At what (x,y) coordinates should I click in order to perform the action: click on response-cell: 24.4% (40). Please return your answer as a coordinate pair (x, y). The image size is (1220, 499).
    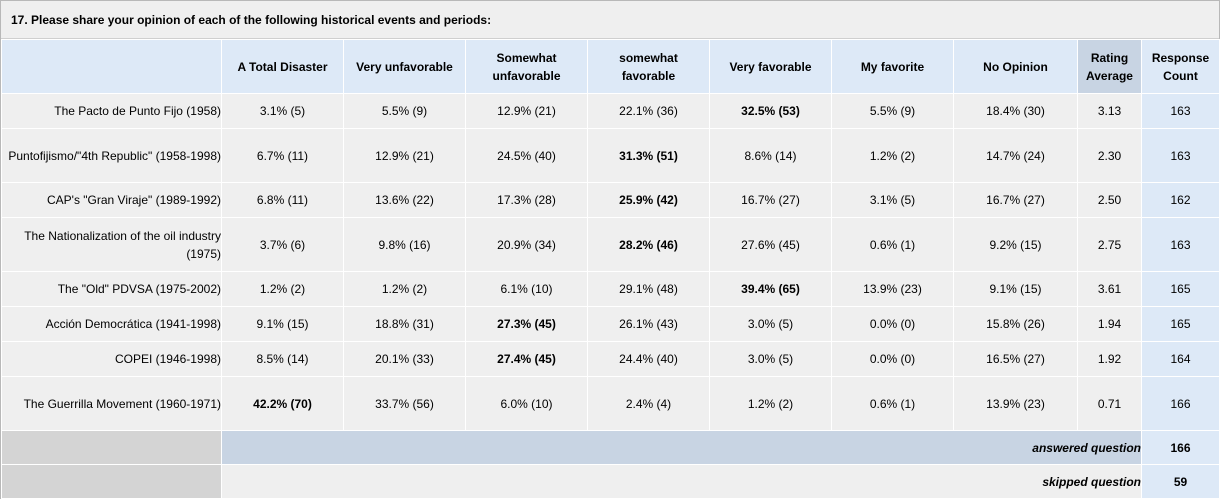
    Looking at the image, I should click on (648, 359).